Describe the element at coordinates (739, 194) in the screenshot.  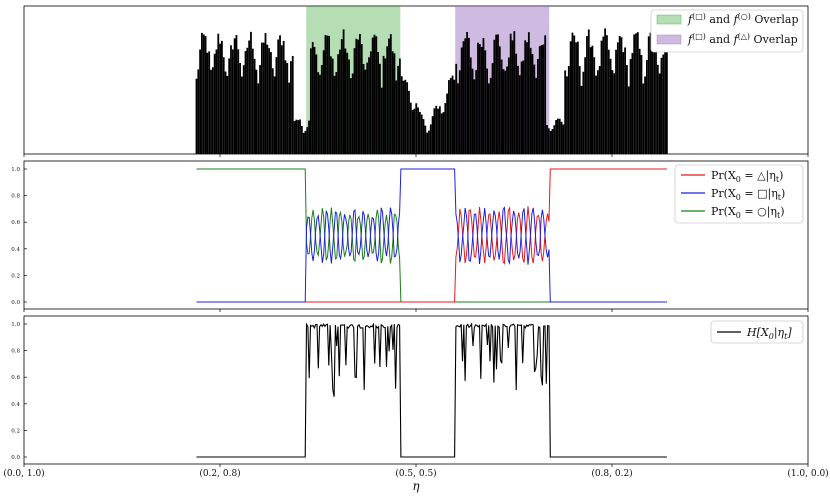
I see `legend-2-frame` at that location.